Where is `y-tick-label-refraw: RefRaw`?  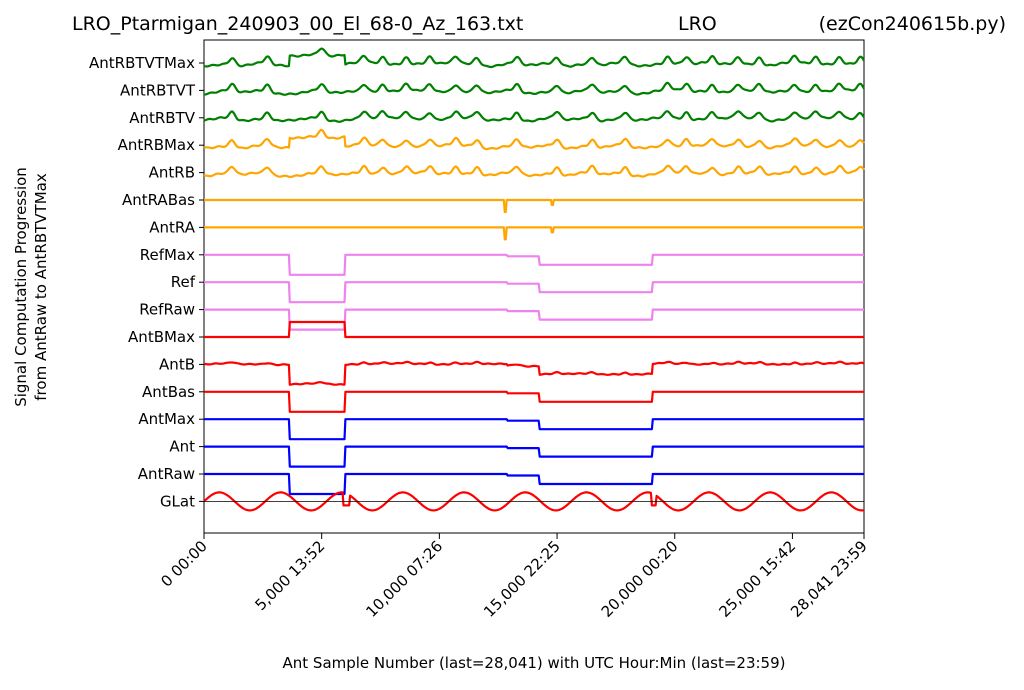 y-tick-label-refraw: RefRaw is located at coordinates (167, 310).